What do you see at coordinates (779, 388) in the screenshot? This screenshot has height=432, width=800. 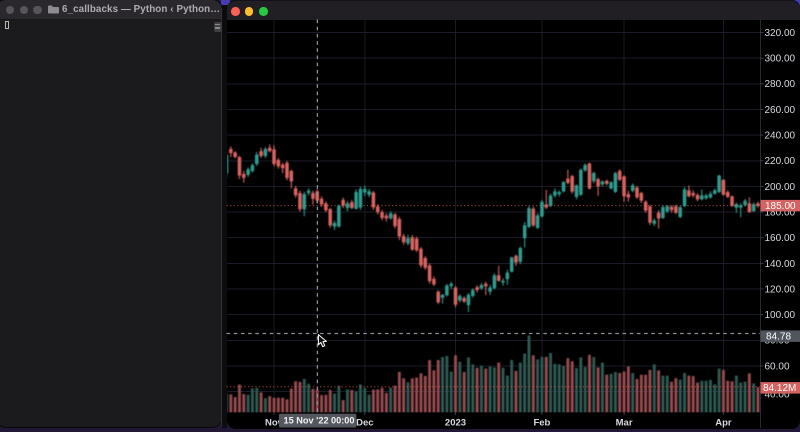 I see `svg-text: 84.12M` at bounding box center [779, 388].